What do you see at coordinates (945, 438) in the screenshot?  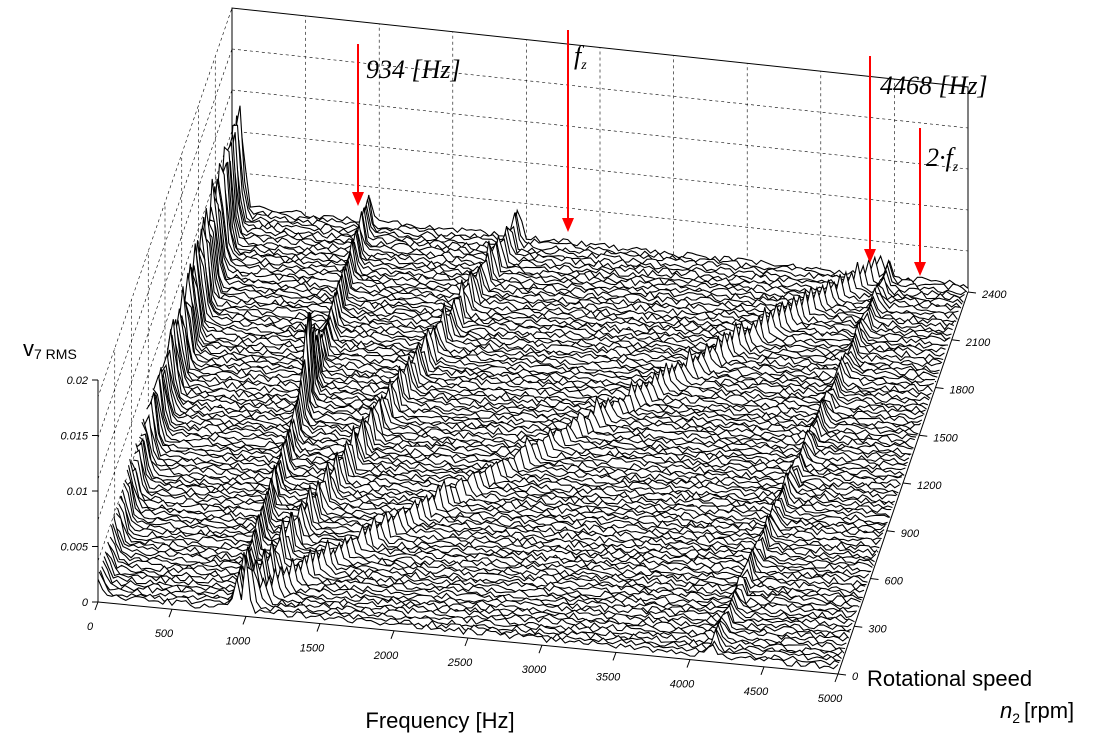 I see `y-tick-label: 1500` at bounding box center [945, 438].